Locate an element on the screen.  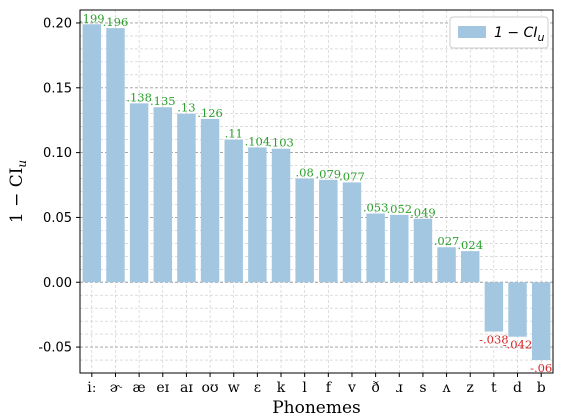
data-label: -.038 is located at coordinates (494, 340).